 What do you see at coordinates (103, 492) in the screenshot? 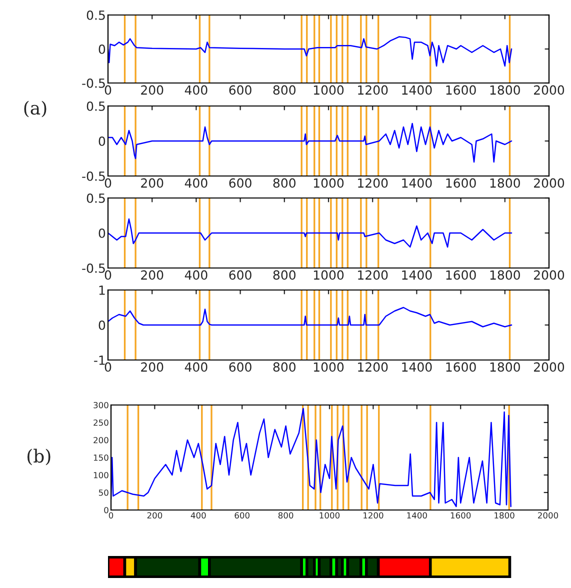
I see `y-tick-label: 50` at bounding box center [103, 492].